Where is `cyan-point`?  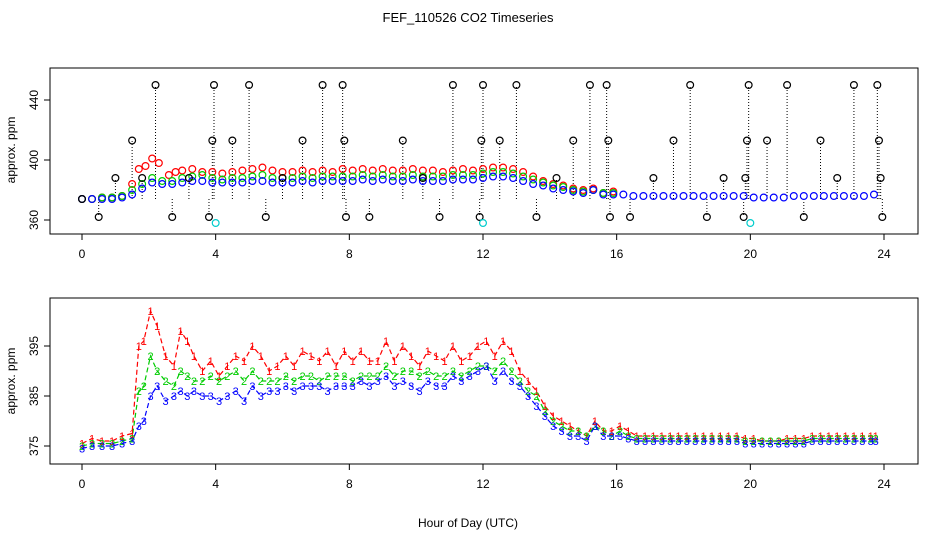 cyan-point is located at coordinates (215, 223).